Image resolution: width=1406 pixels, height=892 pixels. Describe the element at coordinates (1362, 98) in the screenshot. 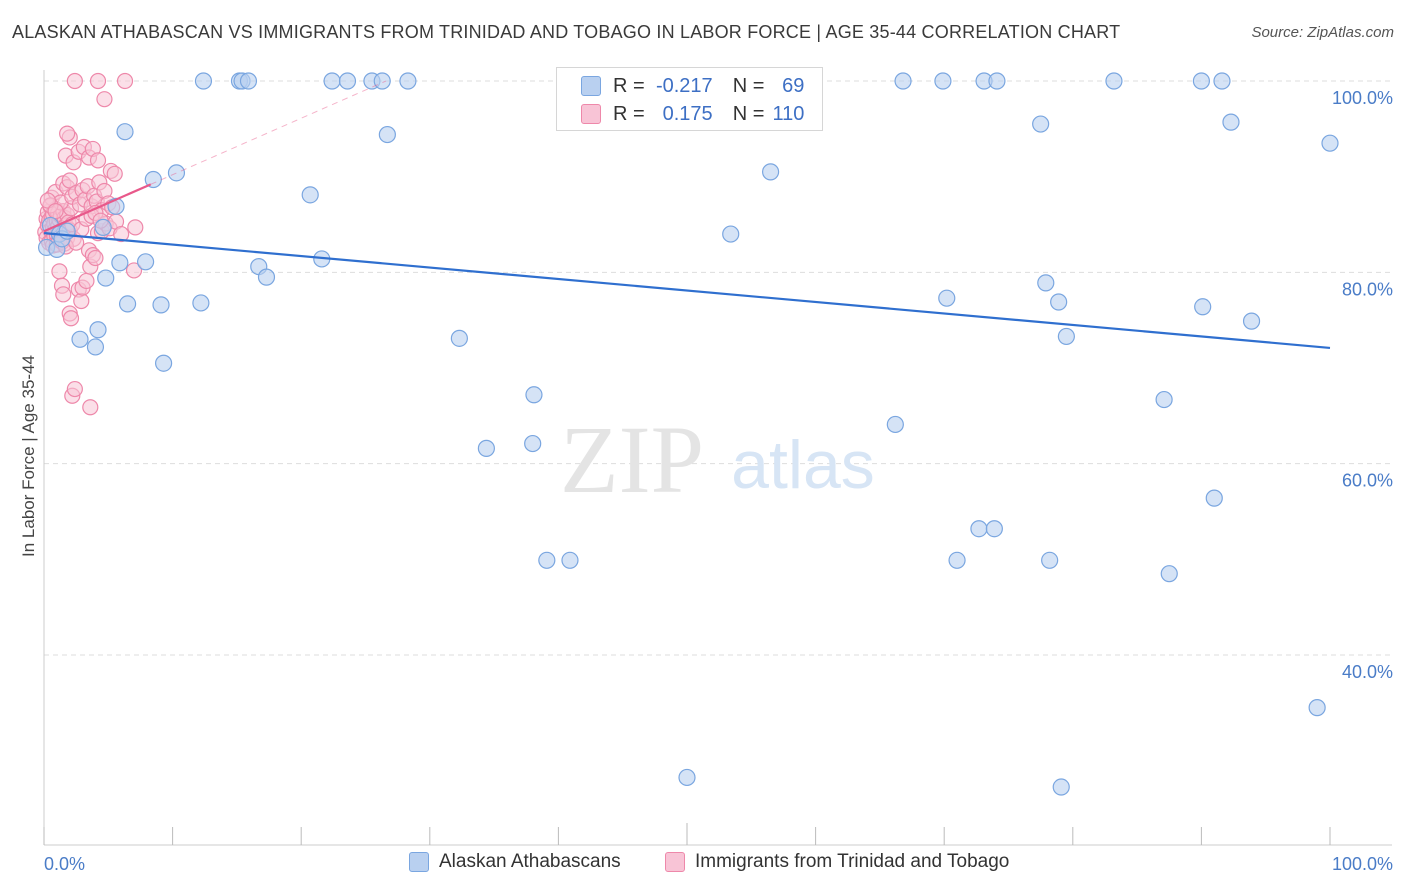

I see `y-tick-label: 100.0%` at that location.